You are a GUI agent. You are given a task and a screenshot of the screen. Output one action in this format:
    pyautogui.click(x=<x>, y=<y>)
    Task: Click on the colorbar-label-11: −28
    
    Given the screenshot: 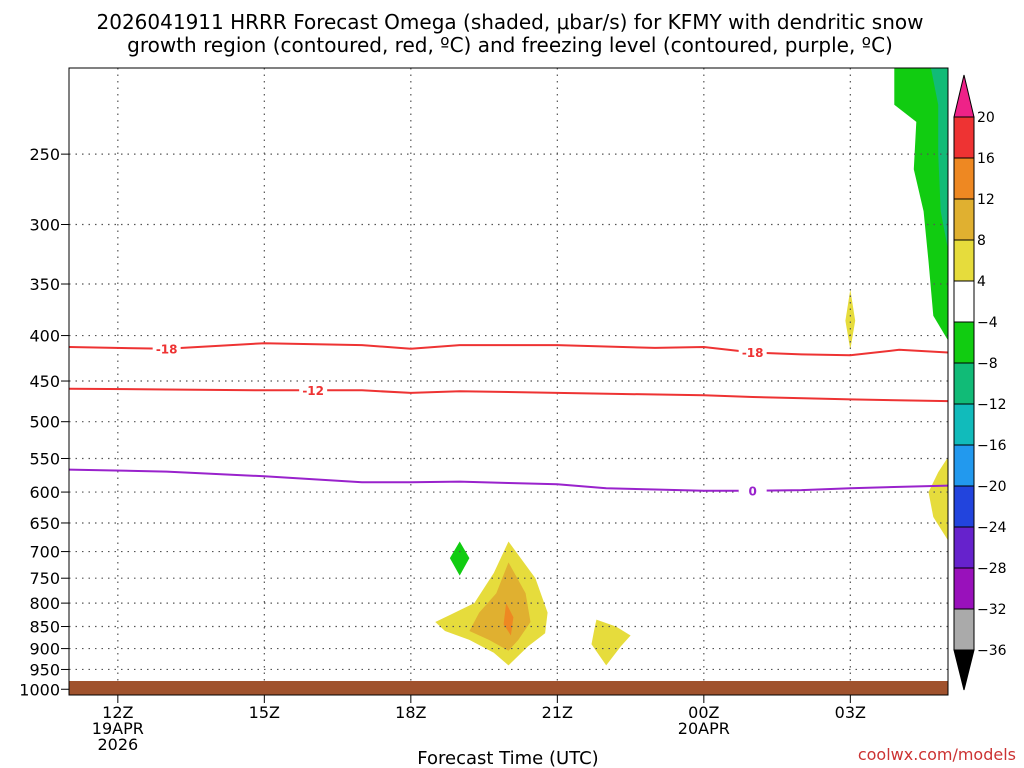 What is the action you would take?
    pyautogui.click(x=992, y=569)
    